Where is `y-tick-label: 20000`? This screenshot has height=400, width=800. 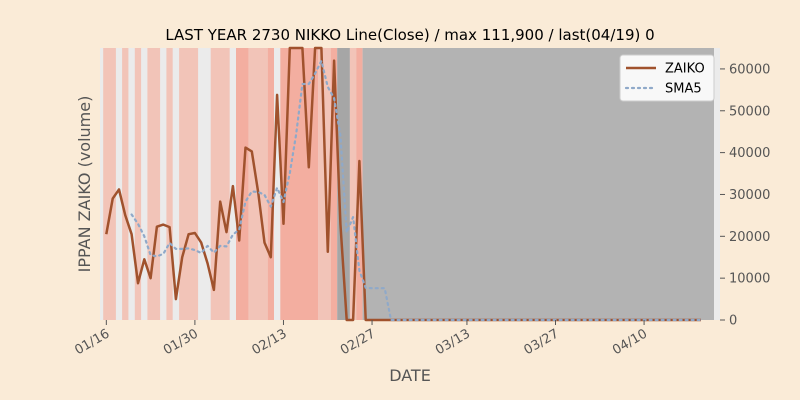 y-tick-label: 20000 is located at coordinates (749, 237).